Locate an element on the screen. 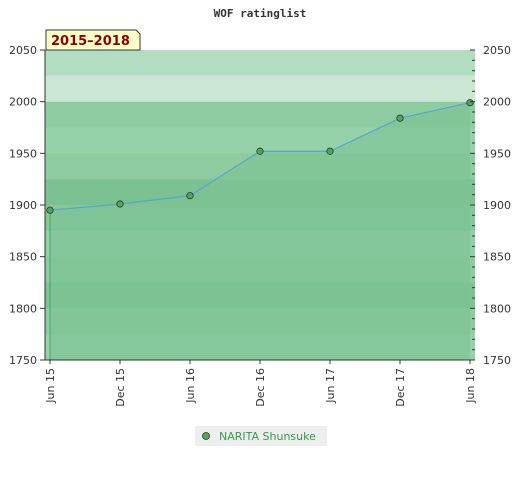  x-tick-label: Jun 17 is located at coordinates (330, 386).